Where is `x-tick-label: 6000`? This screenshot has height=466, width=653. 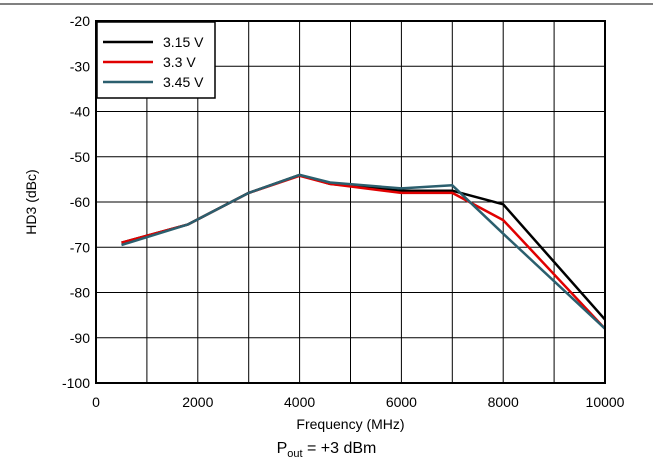
x-tick-label: 6000 is located at coordinates (401, 402).